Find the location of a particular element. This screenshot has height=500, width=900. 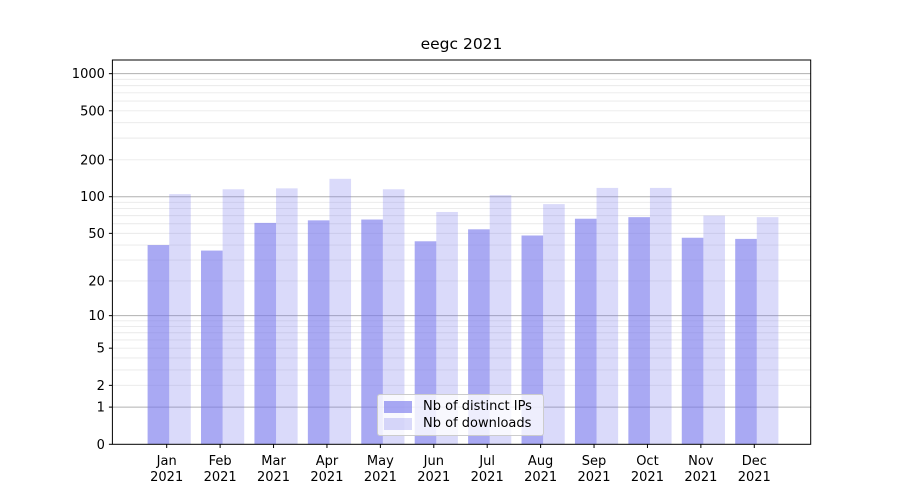

legend-label-downloads: Nb of downloads is located at coordinates (477, 423).